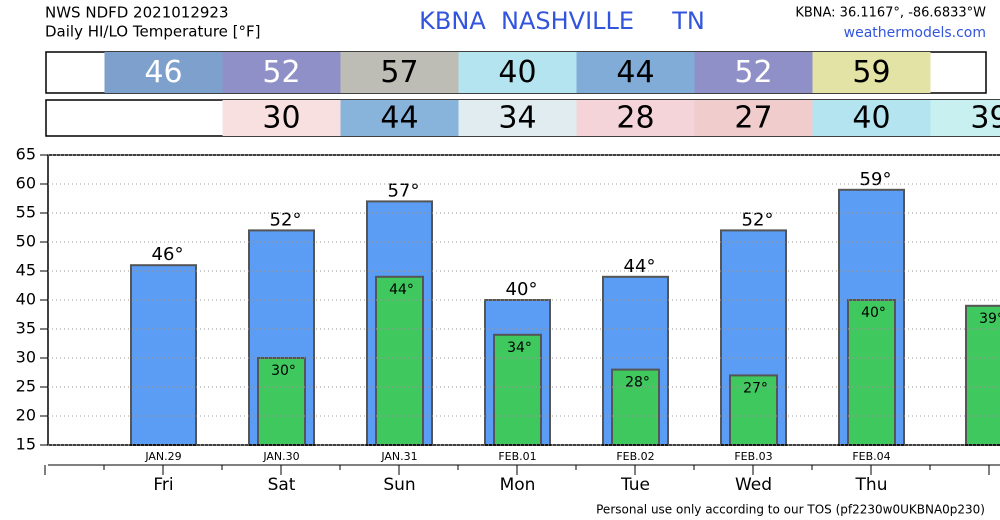 The width and height of the screenshot is (1000, 520). Describe the element at coordinates (519, 348) in the screenshot. I see `value-label: 34°` at that location.